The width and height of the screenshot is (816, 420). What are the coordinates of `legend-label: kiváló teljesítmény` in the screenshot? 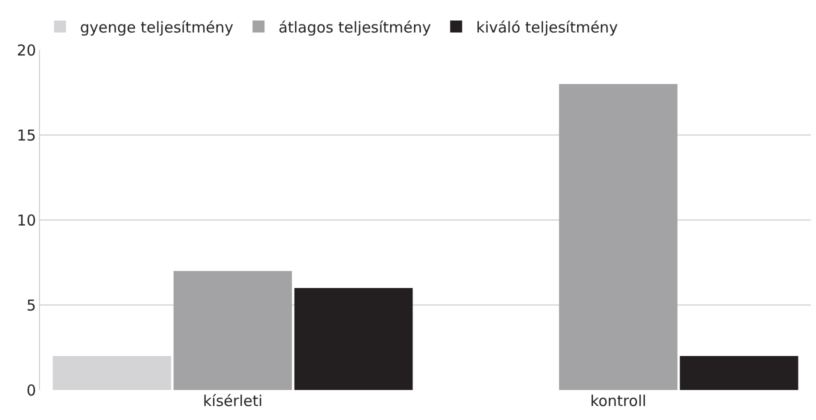 It's located at (547, 27).